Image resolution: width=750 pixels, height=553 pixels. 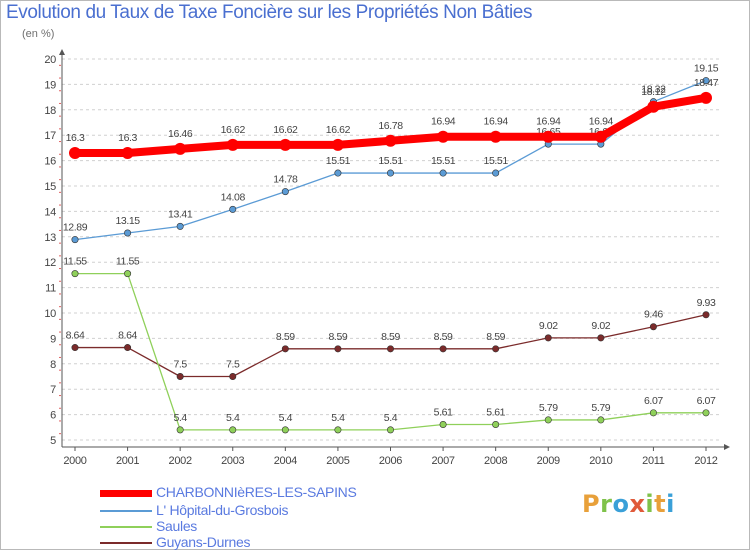 I want to click on y-tick-label: 16, so click(x=50, y=162).